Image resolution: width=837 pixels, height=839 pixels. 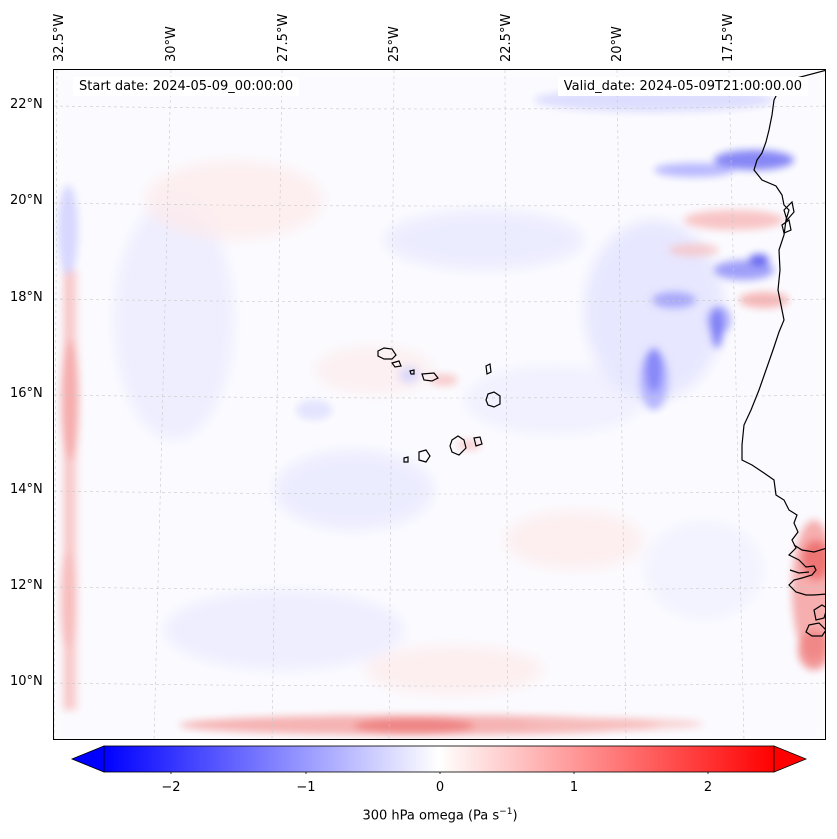 I want to click on lat-label-20n: 20°N, so click(x=26, y=200).